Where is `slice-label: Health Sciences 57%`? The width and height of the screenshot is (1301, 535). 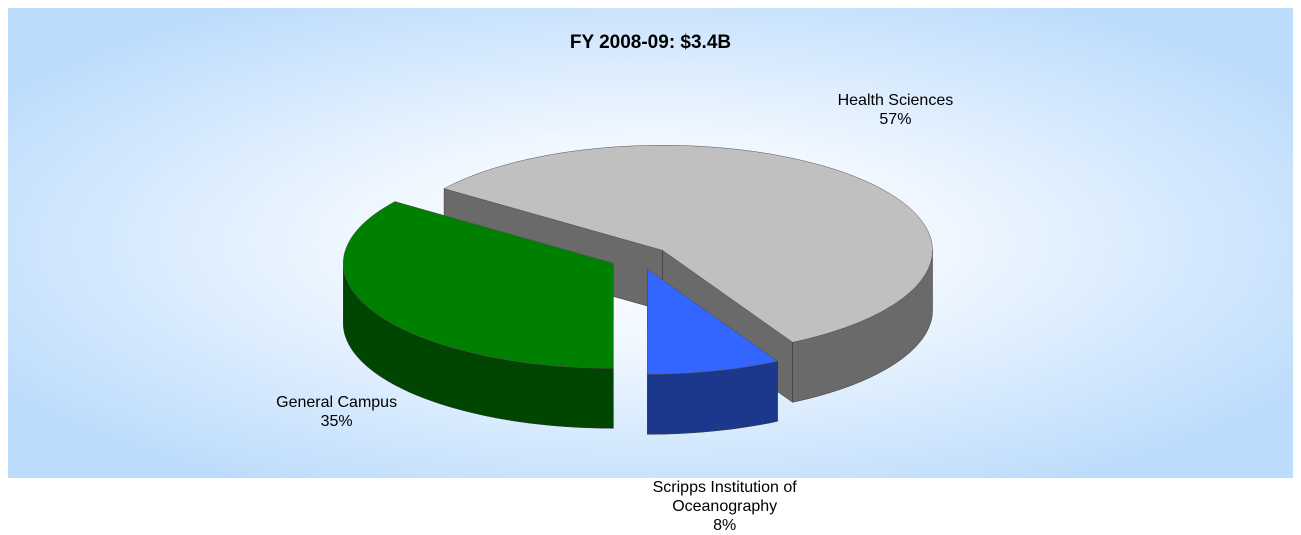 slice-label: Health Sciences 57% is located at coordinates (895, 110).